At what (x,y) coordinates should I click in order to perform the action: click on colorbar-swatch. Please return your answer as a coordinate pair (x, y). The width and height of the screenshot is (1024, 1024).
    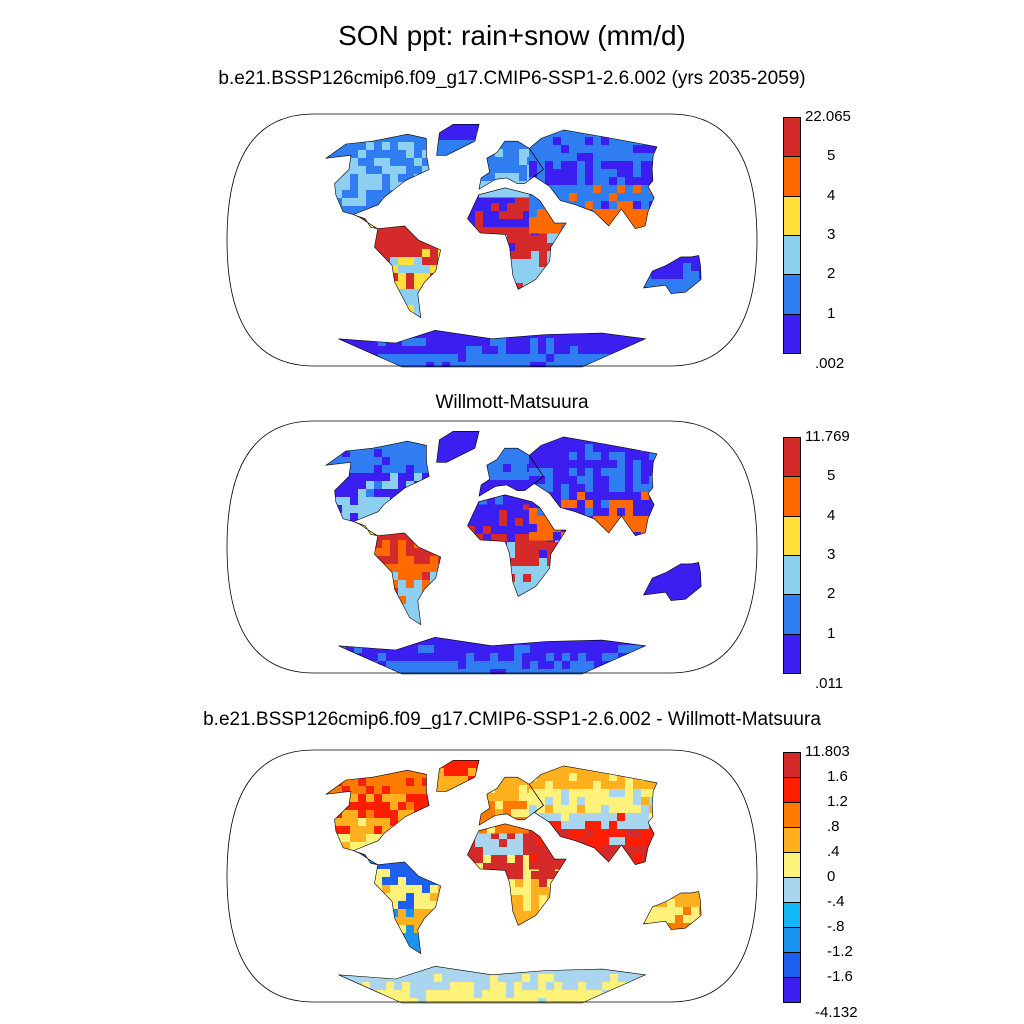
    Looking at the image, I should click on (792, 496).